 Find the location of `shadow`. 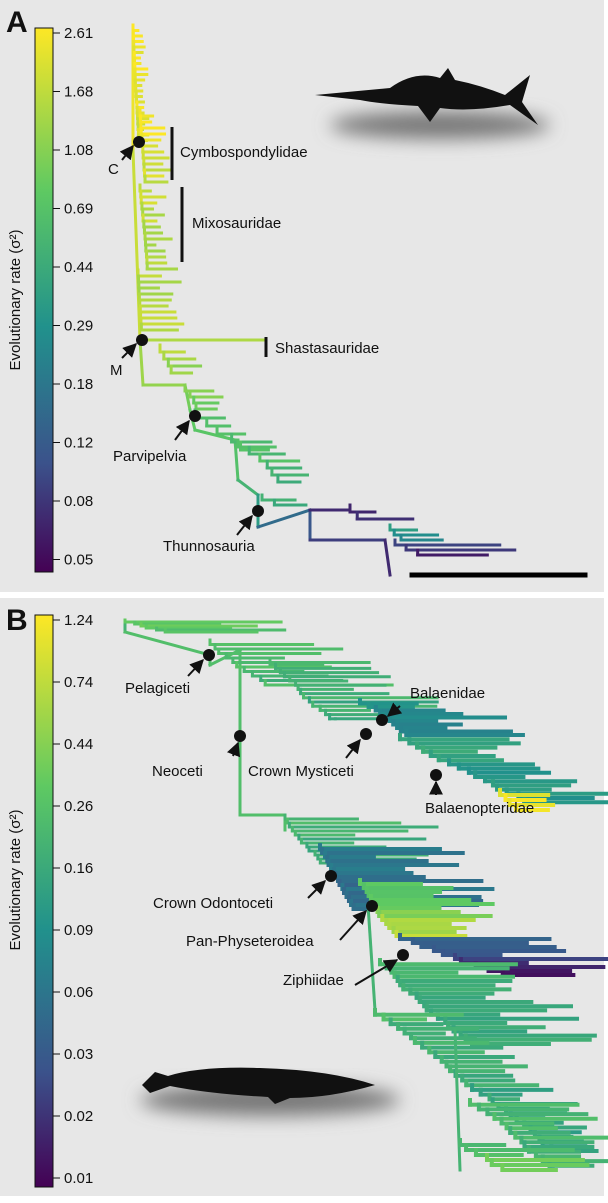

shadow is located at coordinates (440, 125).